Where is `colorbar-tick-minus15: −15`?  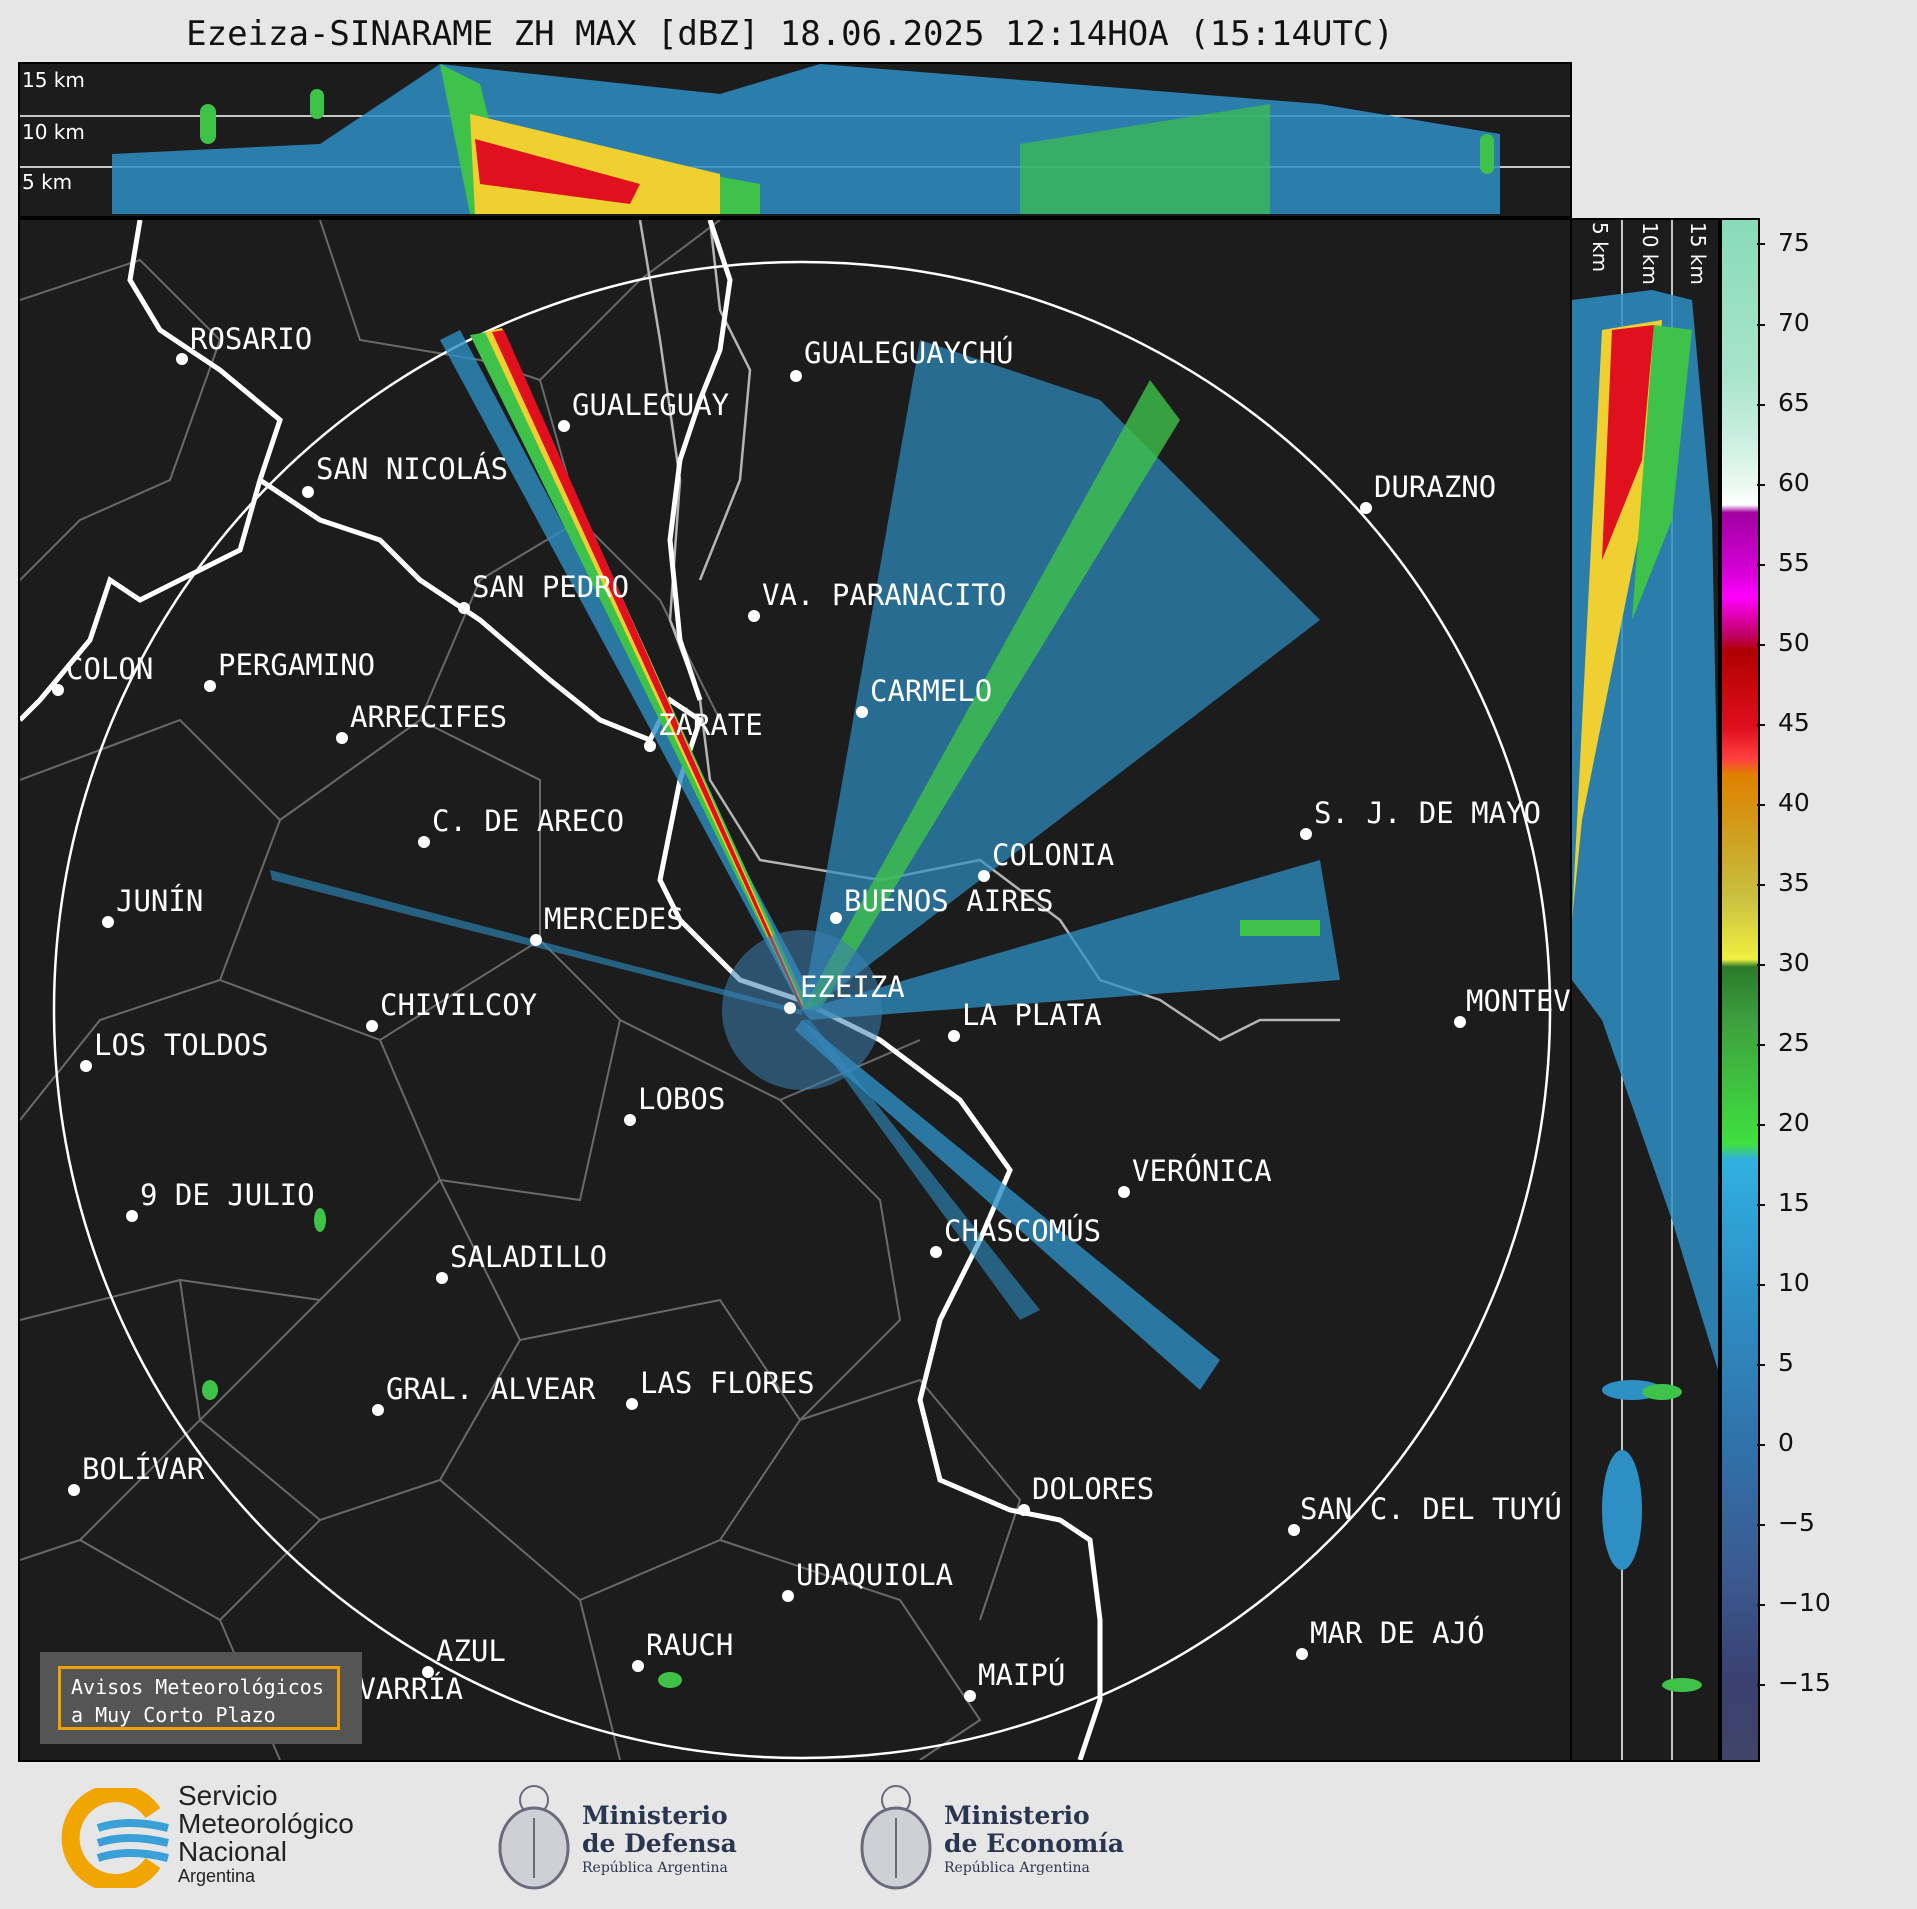
colorbar-tick-minus15: −15 is located at coordinates (1804, 1682).